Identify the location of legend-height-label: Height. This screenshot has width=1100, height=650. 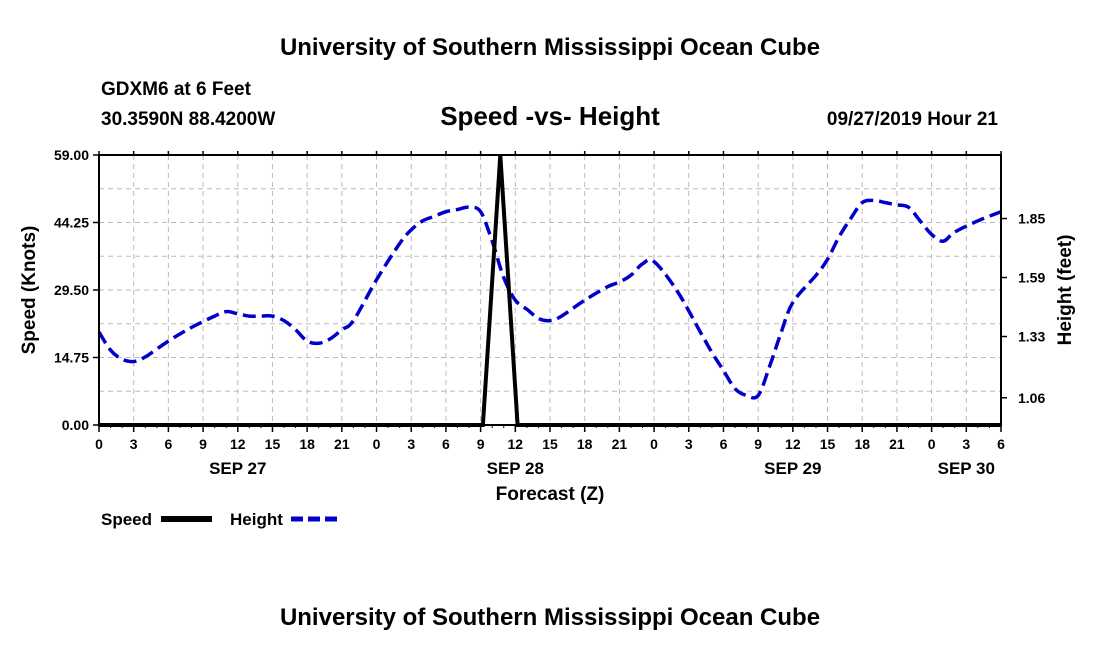
(256, 519).